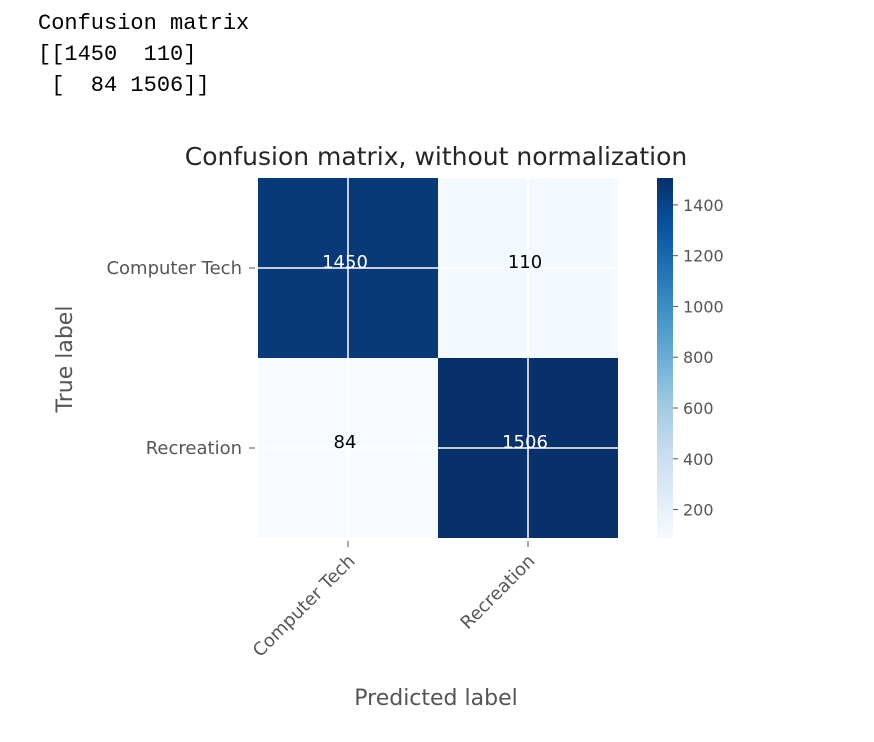 This screenshot has height=742, width=874. I want to click on y-tick-label: Computer Tech, so click(174, 268).